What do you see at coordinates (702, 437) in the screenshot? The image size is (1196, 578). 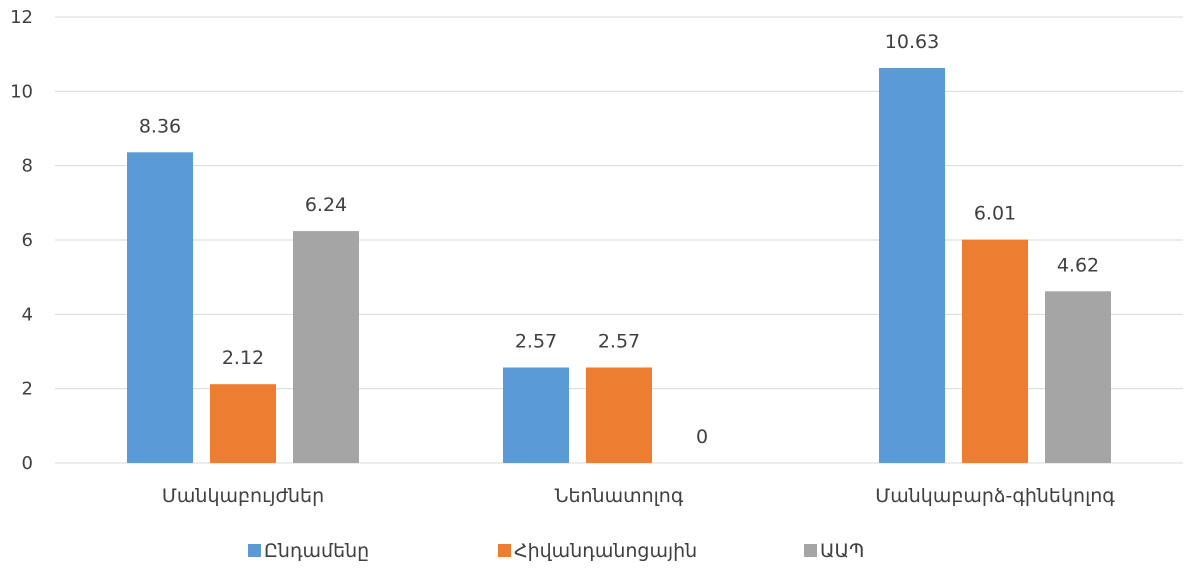 I see `data-label: 0` at bounding box center [702, 437].